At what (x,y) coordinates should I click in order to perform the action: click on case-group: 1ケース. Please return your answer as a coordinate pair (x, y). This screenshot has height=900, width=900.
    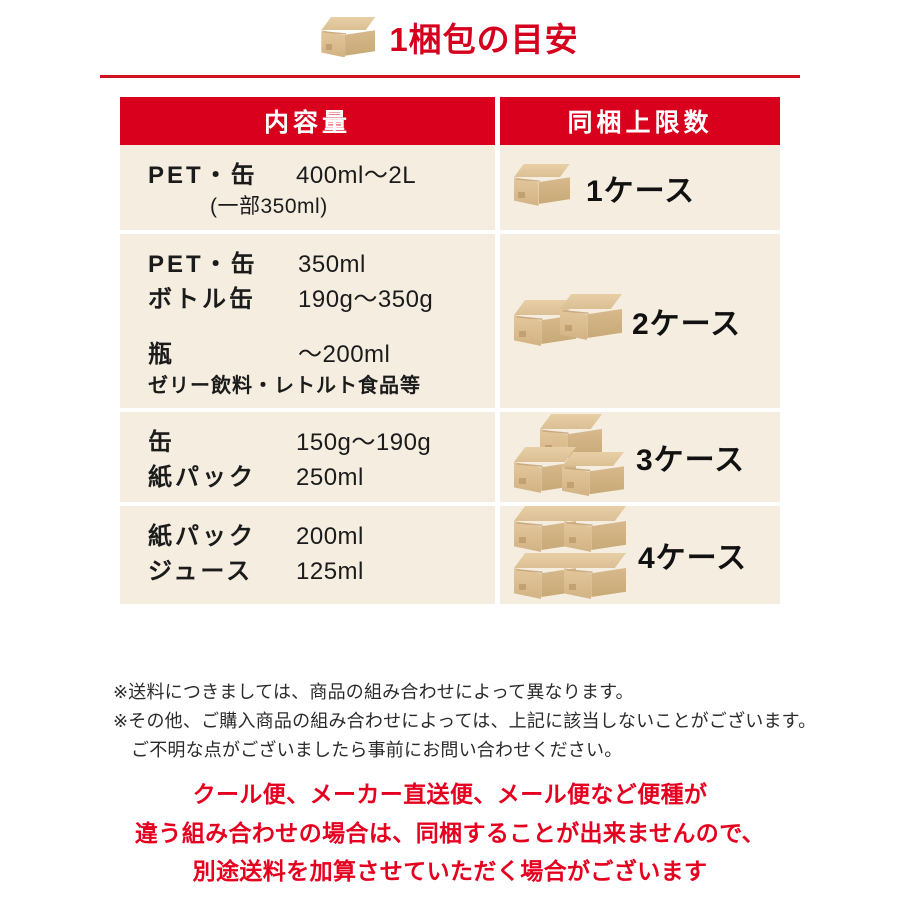
    Looking at the image, I should click on (604, 188).